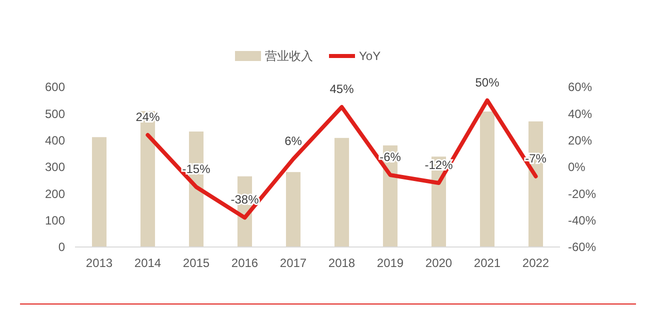 The height and width of the screenshot is (334, 646). Describe the element at coordinates (55, 193) in the screenshot. I see `y-tick-label: 200` at that location.